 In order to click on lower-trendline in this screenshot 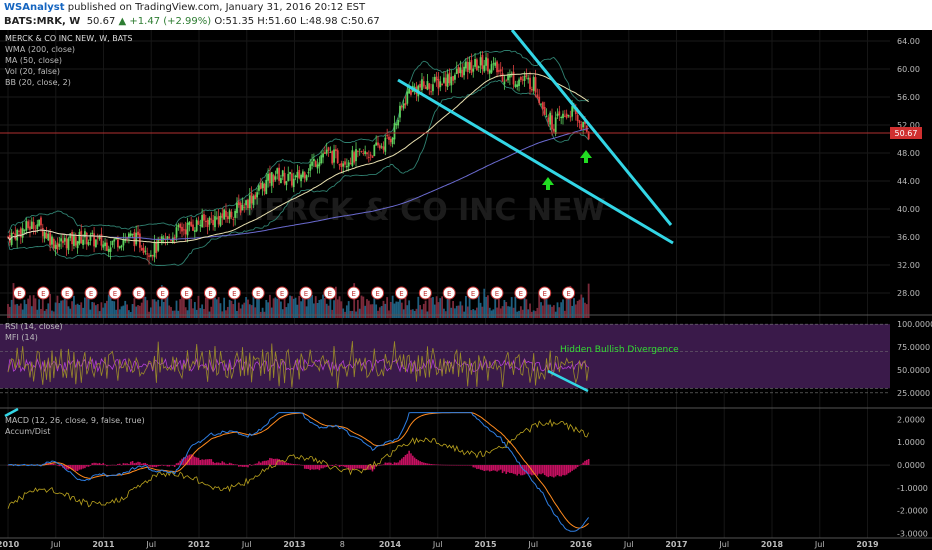, I will do `click(535, 161)`.